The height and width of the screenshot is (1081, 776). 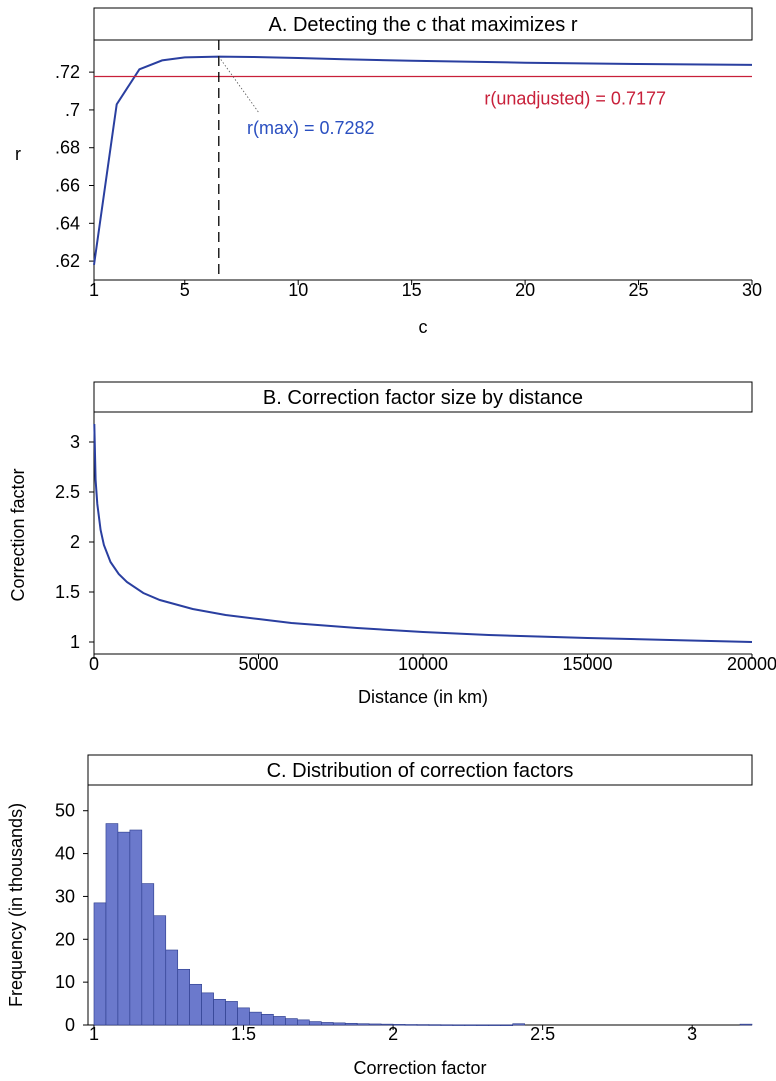 I want to click on x-tick-label: 2.5, so click(x=542, y=1034).